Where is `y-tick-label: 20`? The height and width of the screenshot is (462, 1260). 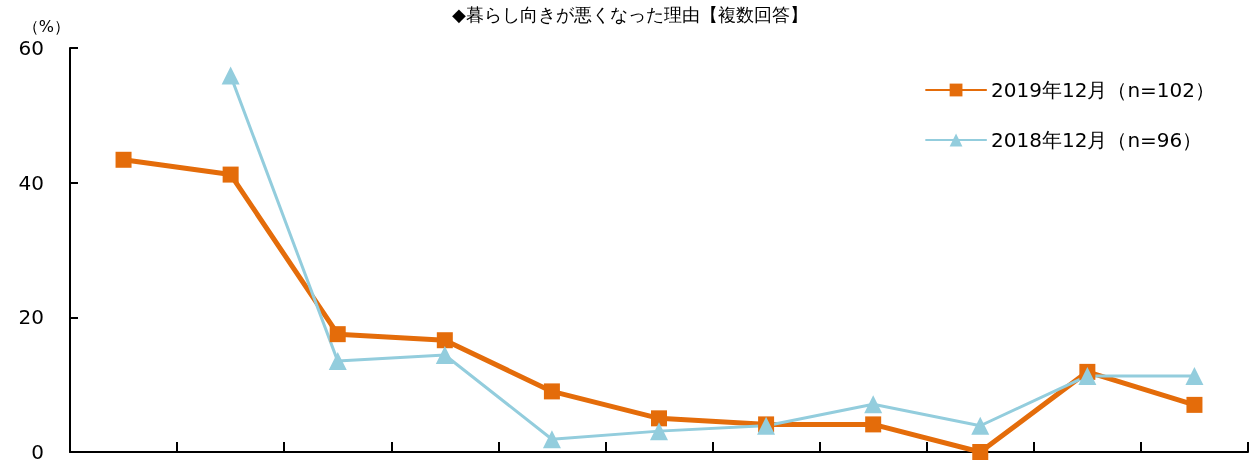
y-tick-label: 20 is located at coordinates (31, 317).